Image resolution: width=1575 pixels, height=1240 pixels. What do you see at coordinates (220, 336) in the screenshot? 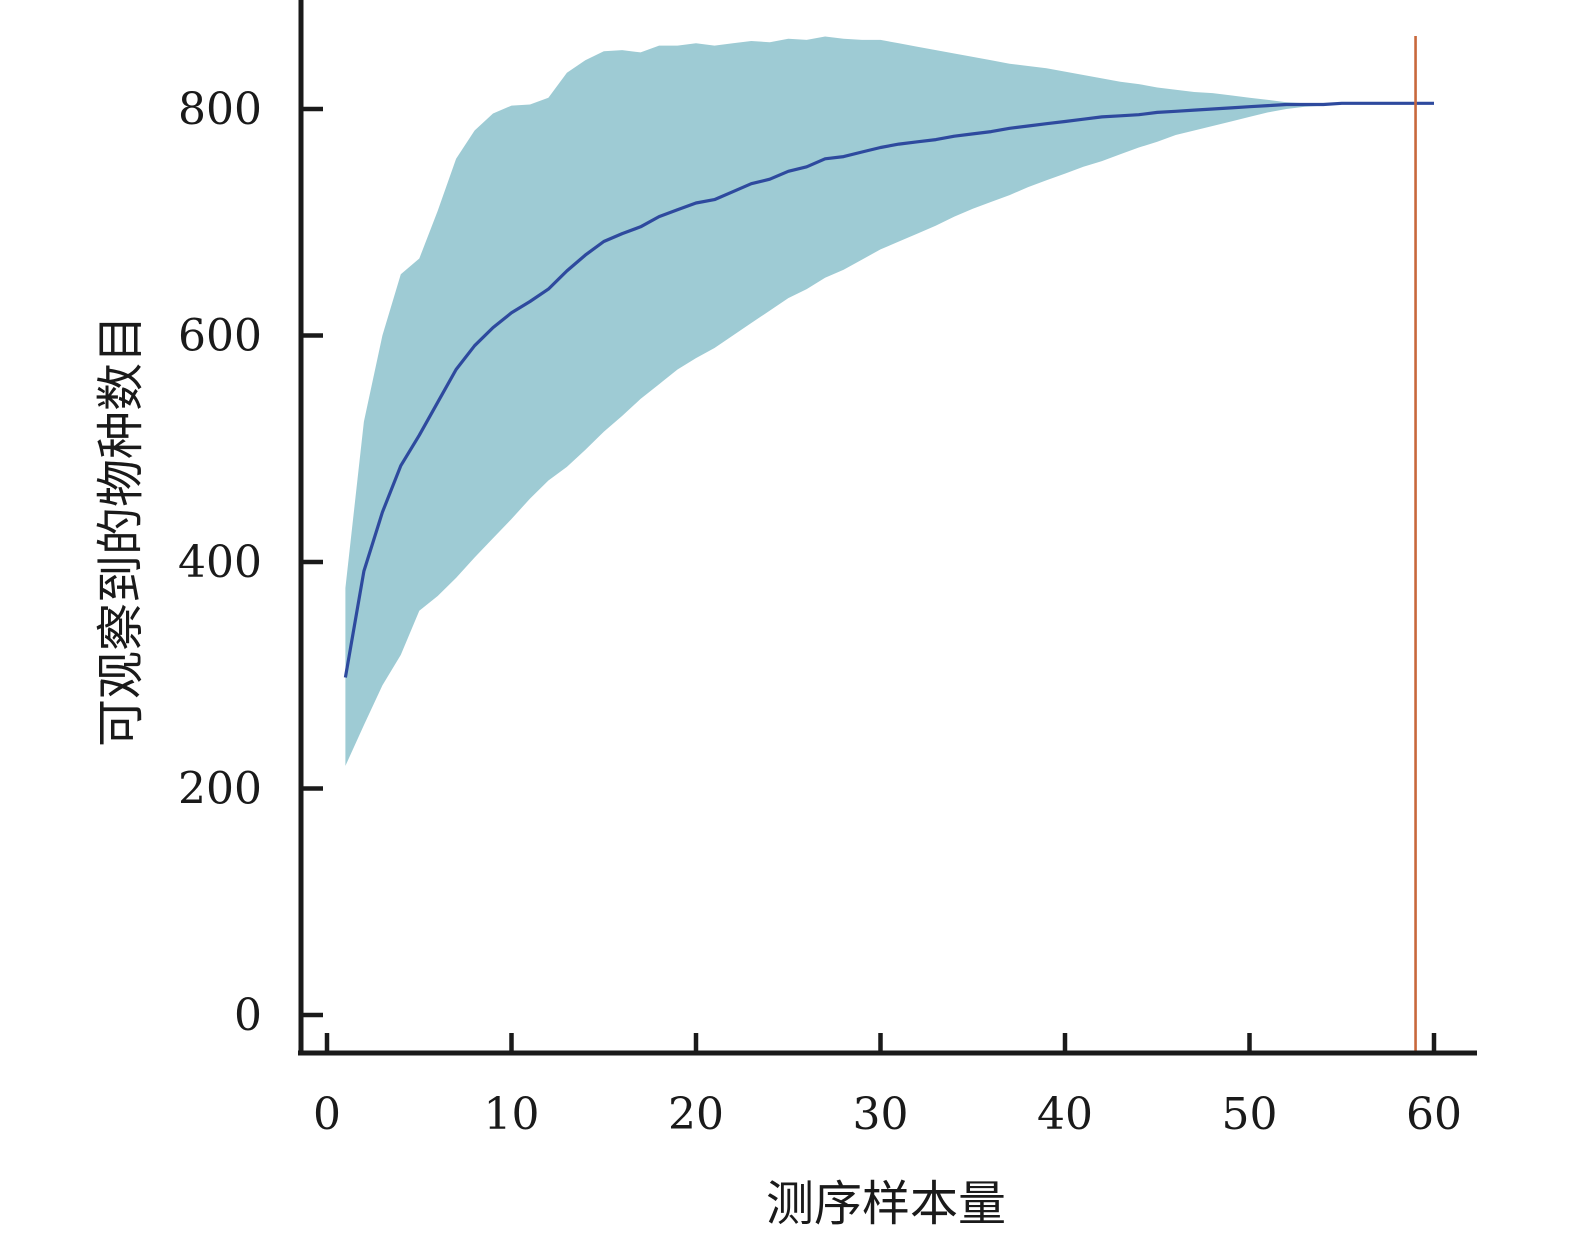
I see `y-tick-label: 600` at bounding box center [220, 336].